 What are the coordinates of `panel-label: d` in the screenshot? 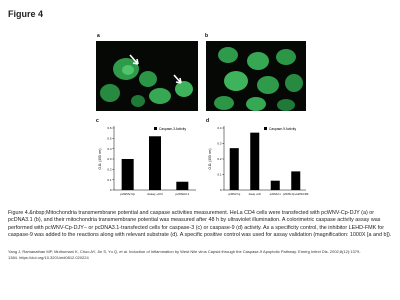 It's located at (207, 121).